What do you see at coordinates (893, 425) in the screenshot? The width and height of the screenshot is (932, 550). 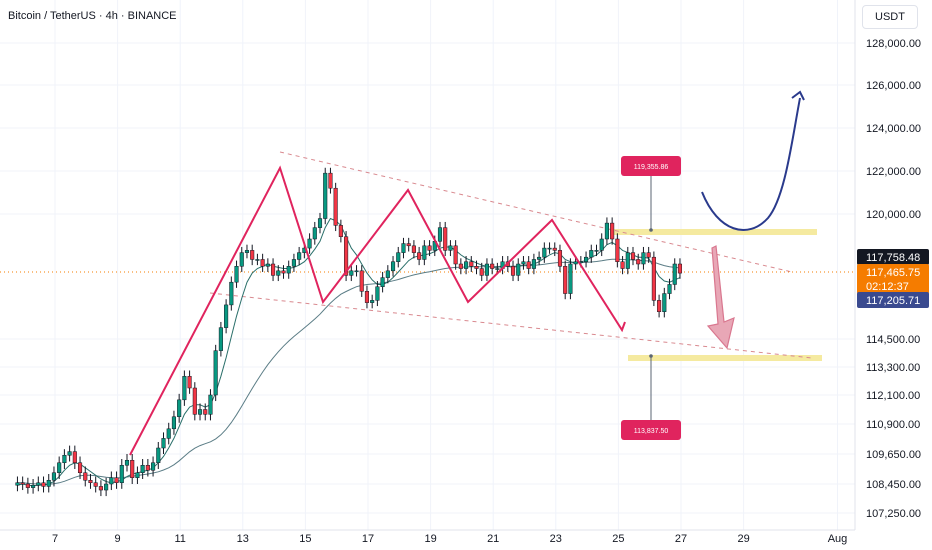 I see `y-tick-label: 110,900.00` at bounding box center [893, 425].